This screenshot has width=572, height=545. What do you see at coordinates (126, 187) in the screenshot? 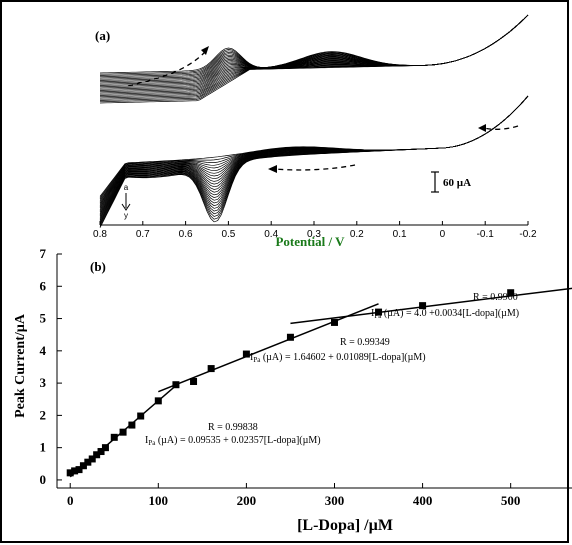
I see `trace-start-label: a` at bounding box center [126, 187].